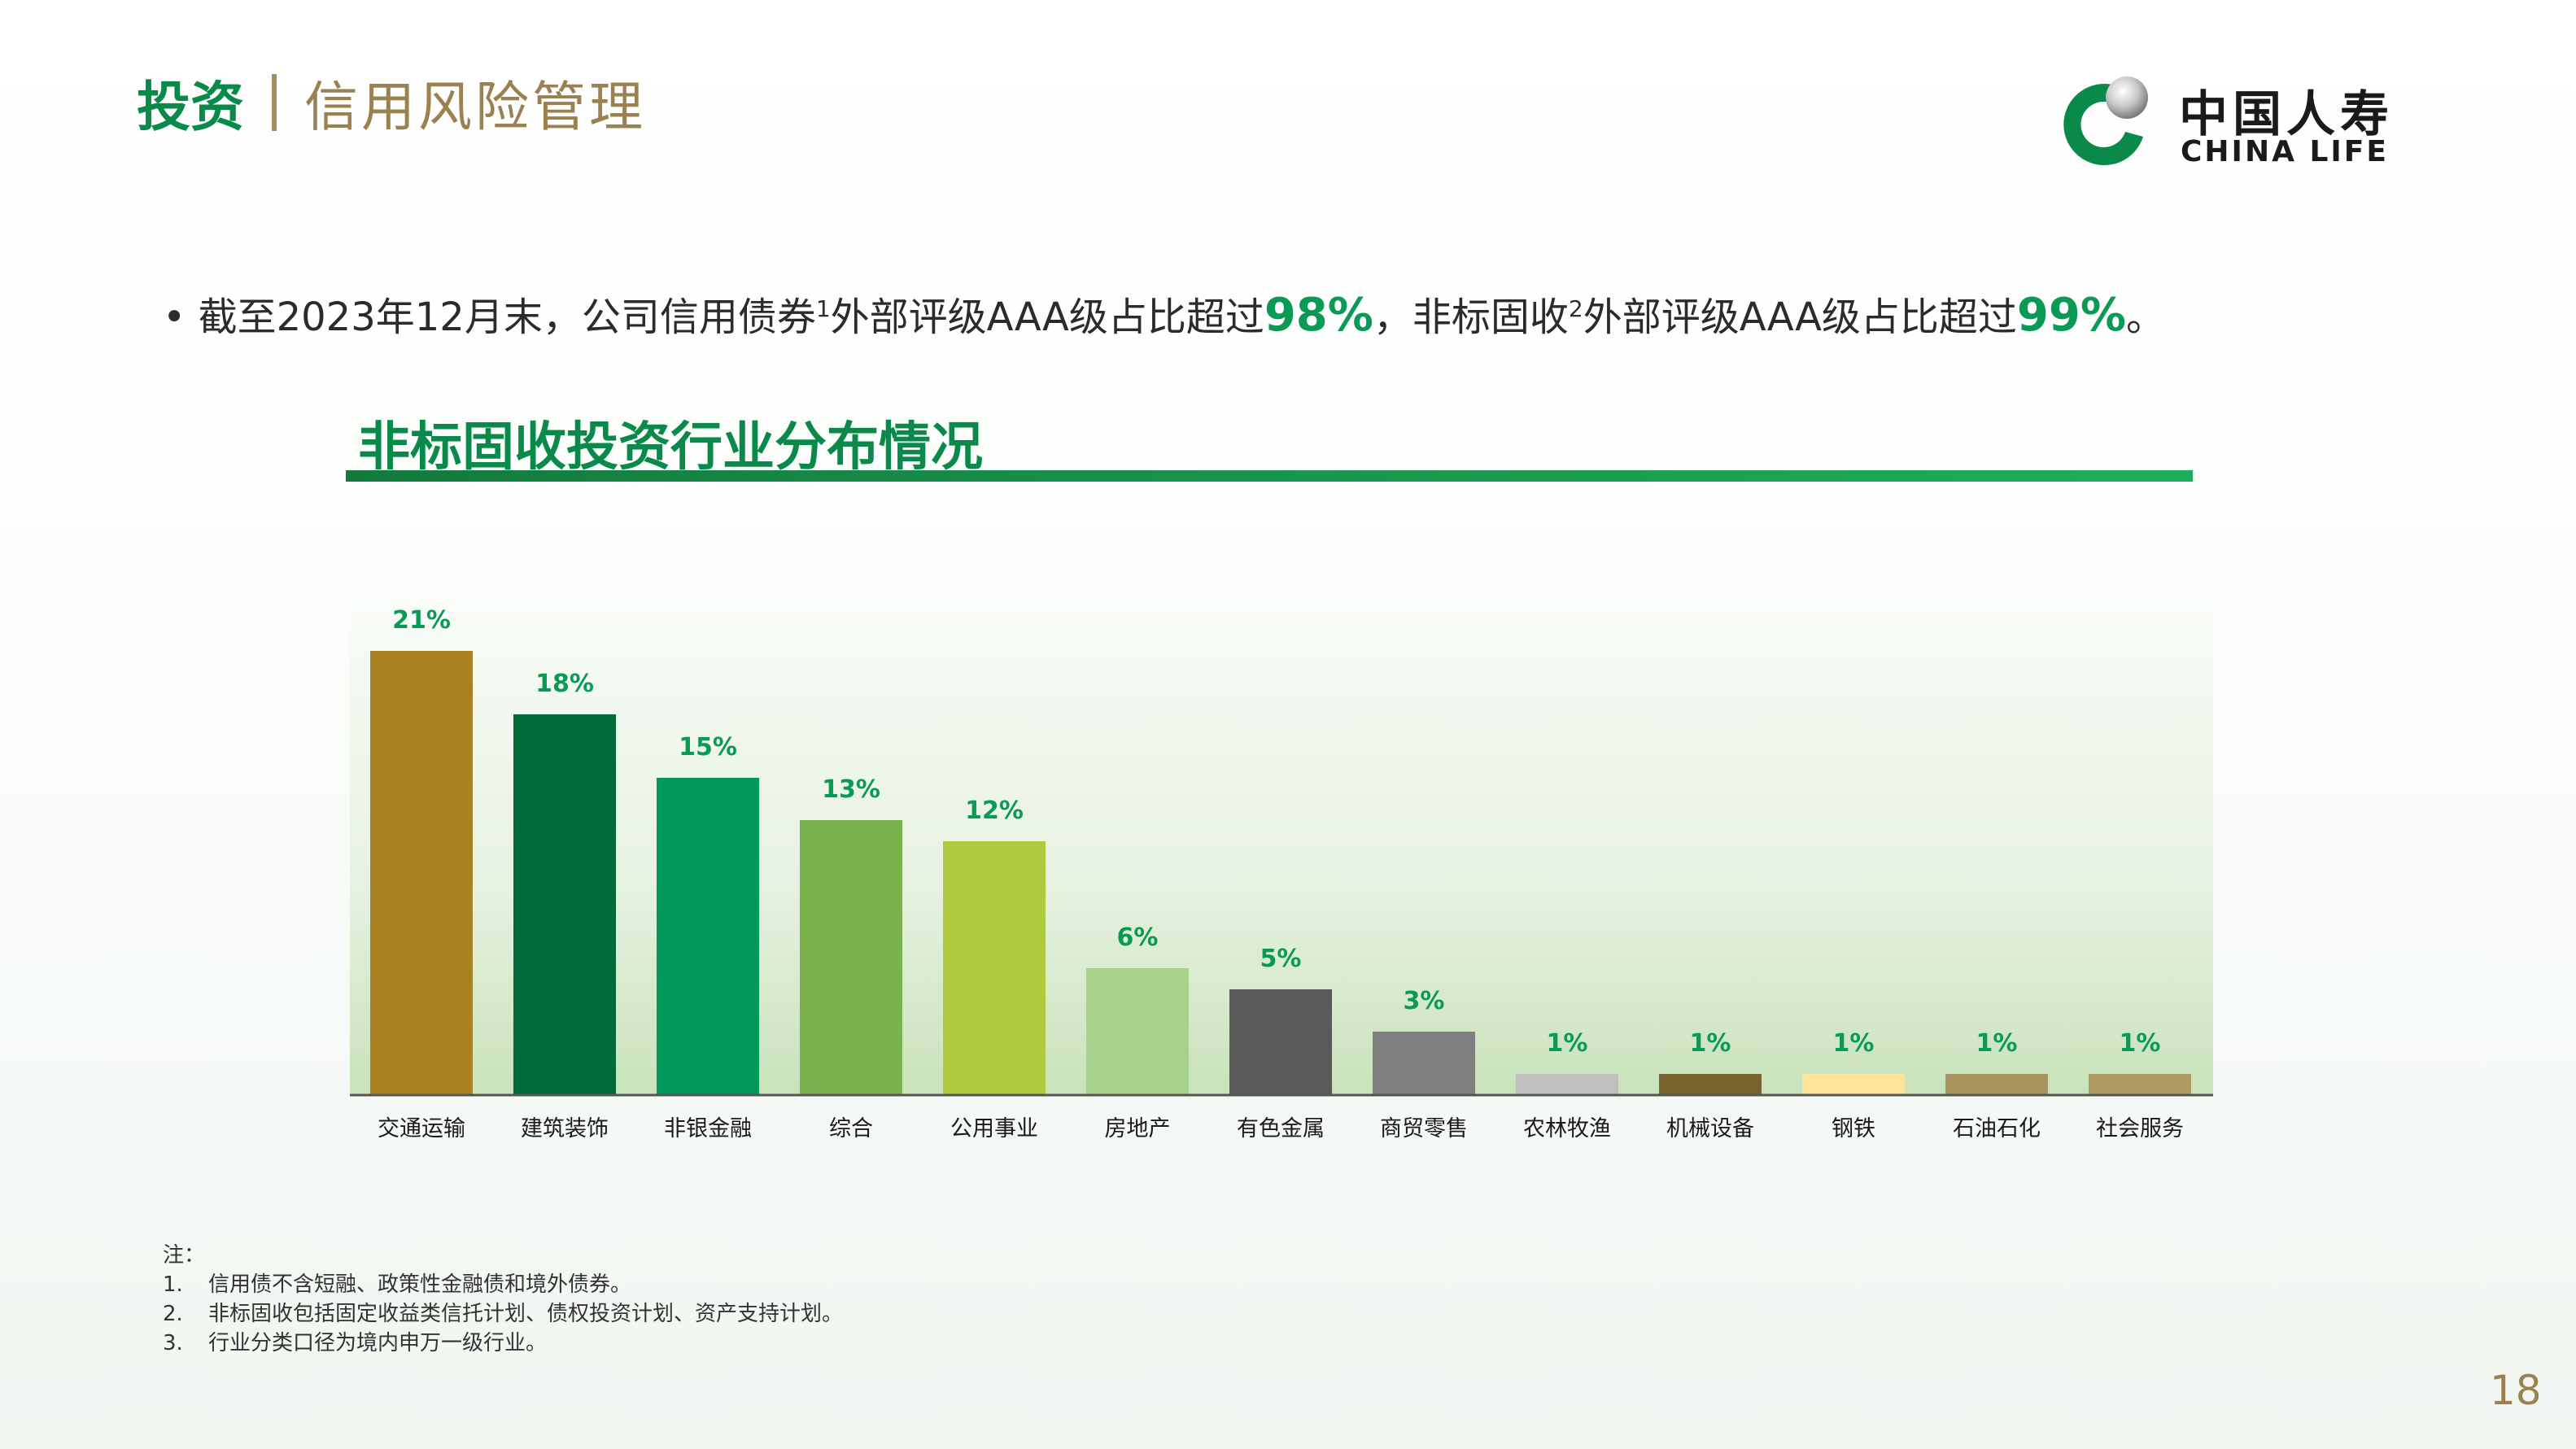 The width and height of the screenshot is (2576, 1449). I want to click on notes-heading: 注：, so click(184, 1255).